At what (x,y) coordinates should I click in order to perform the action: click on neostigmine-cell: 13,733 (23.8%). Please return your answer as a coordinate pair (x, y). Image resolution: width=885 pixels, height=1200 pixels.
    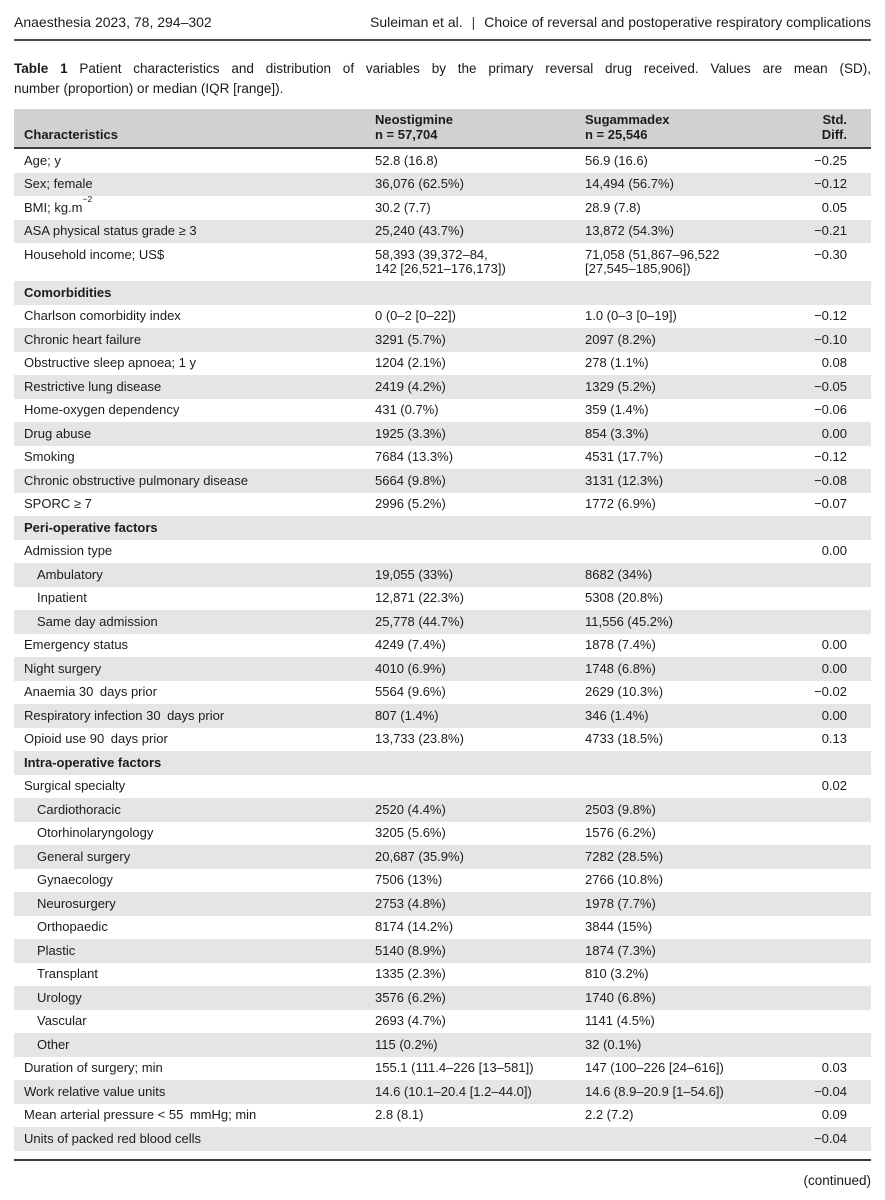
    Looking at the image, I should click on (419, 738).